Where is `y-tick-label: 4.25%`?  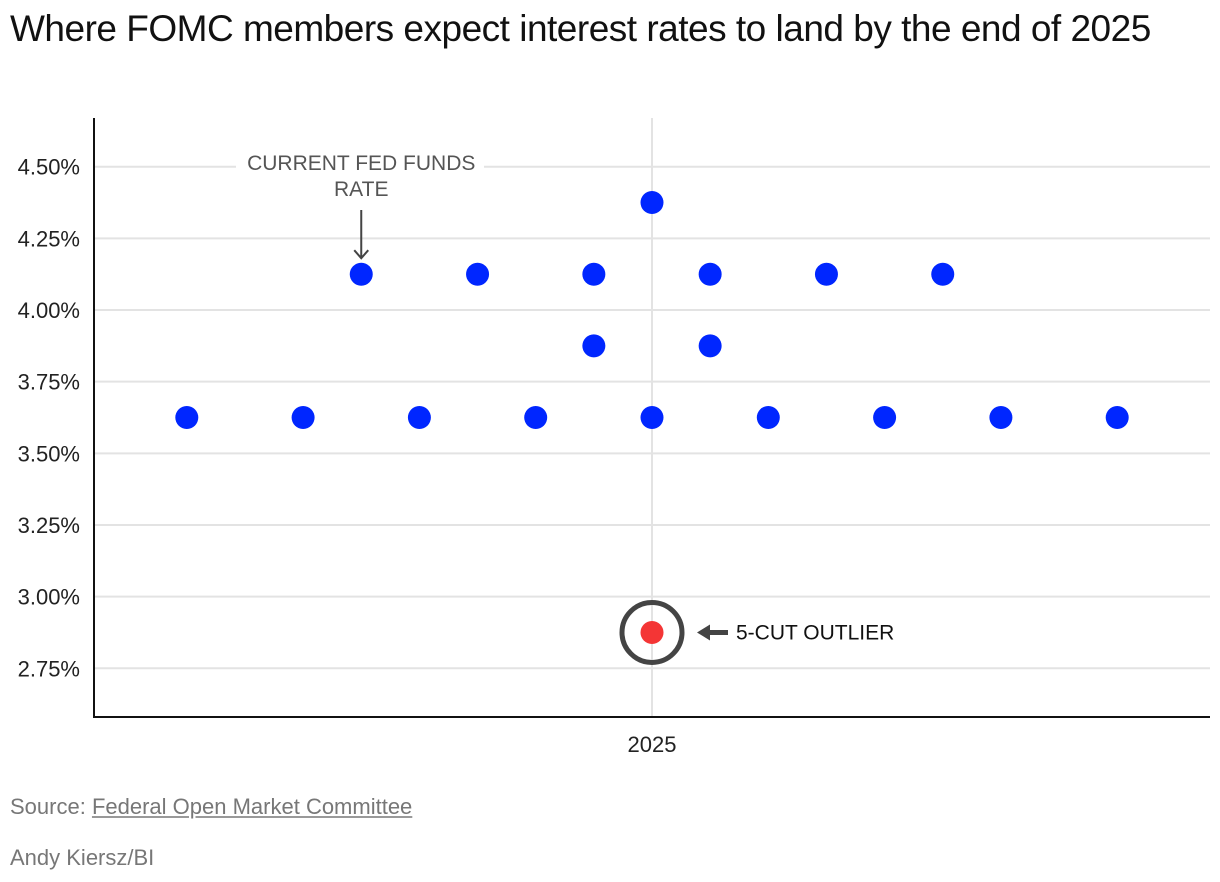 y-tick-label: 4.25% is located at coordinates (49, 238).